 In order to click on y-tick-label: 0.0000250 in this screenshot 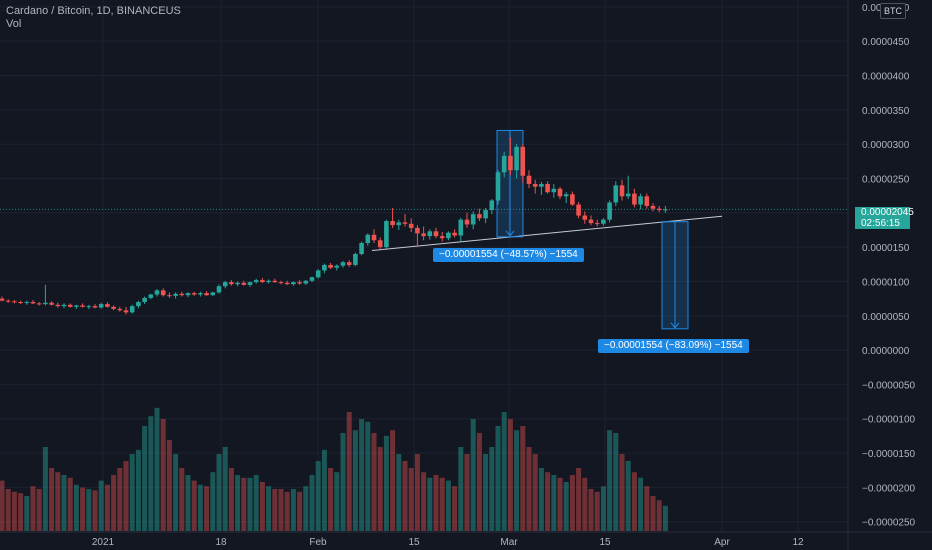, I will do `click(886, 179)`.